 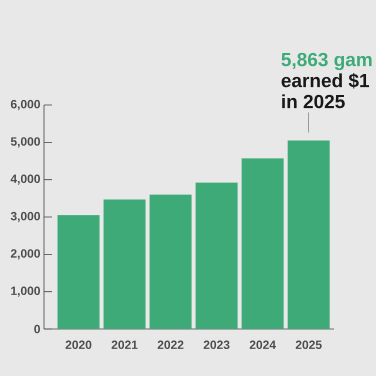 What do you see at coordinates (25, 217) in the screenshot?
I see `y-tick-label: 3,000` at bounding box center [25, 217].